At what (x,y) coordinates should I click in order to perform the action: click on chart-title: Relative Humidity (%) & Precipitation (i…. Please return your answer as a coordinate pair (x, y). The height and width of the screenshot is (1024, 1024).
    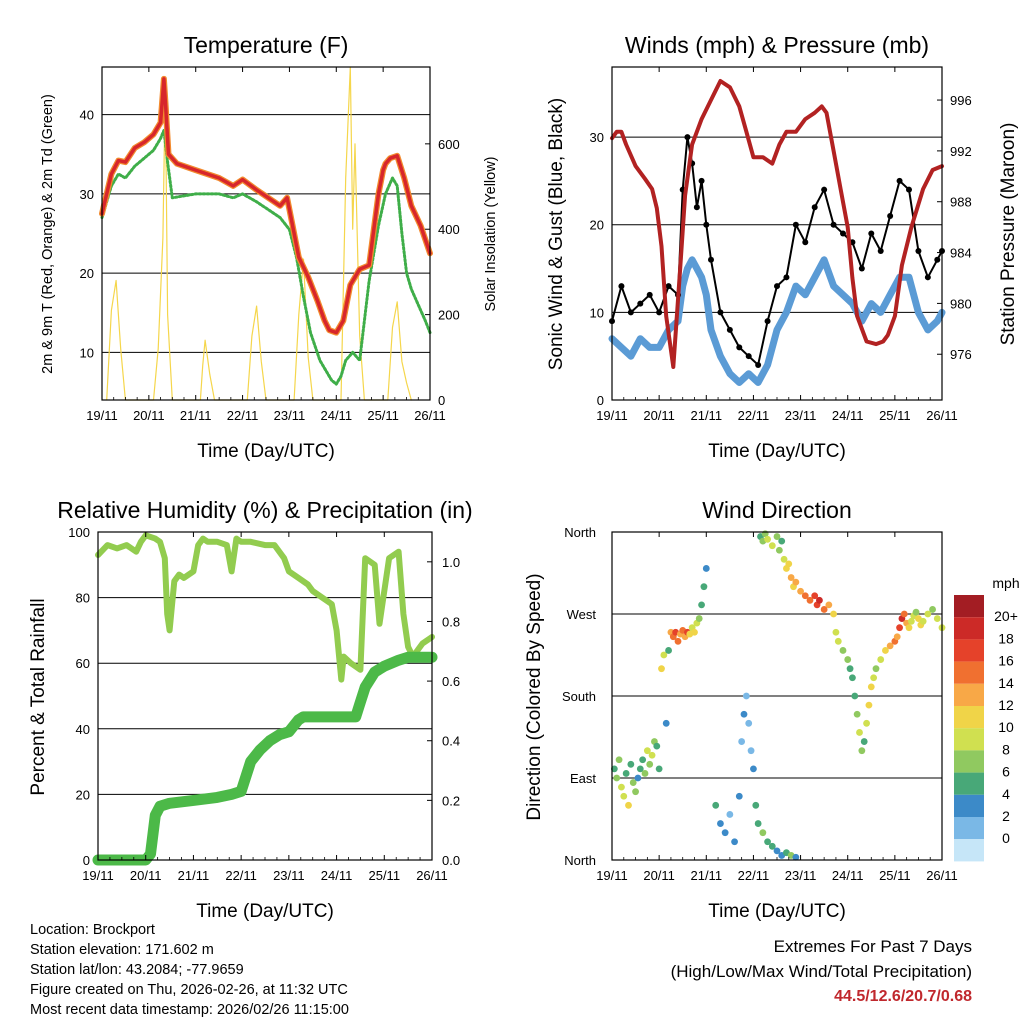
    Looking at the image, I should click on (264, 510).